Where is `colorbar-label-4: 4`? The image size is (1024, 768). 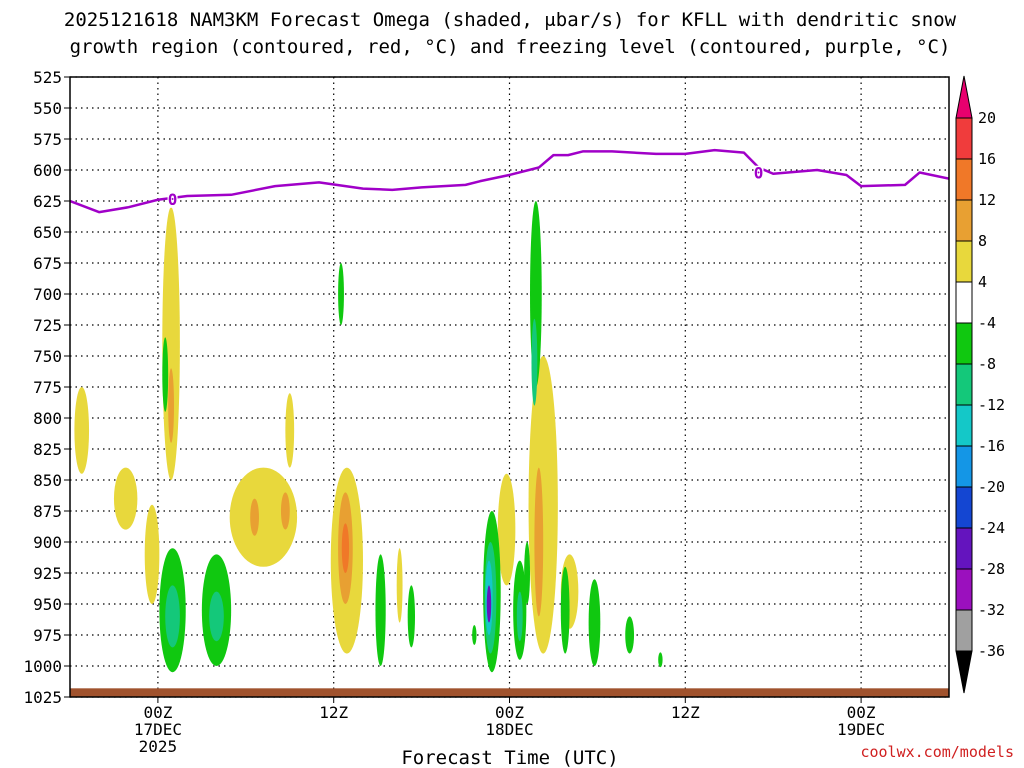
colorbar-label-4: 4 is located at coordinates (982, 282).